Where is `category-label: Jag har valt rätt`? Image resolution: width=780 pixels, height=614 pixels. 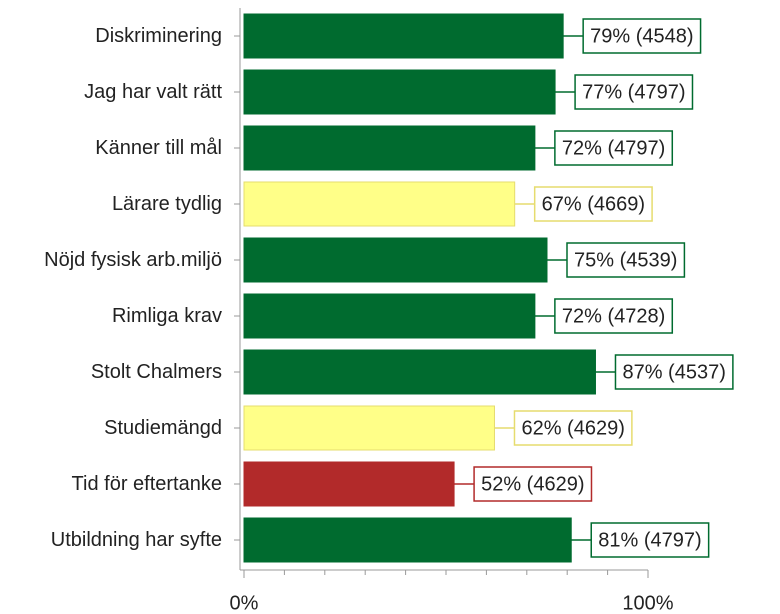
category-label: Jag har valt rätt is located at coordinates (153, 91).